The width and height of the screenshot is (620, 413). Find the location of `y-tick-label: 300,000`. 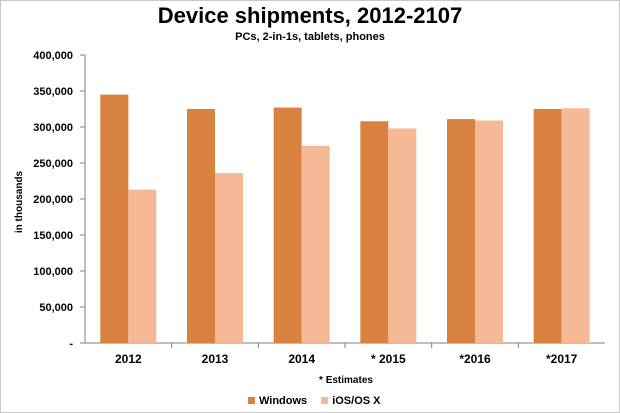

y-tick-label: 300,000 is located at coordinates (53, 128).